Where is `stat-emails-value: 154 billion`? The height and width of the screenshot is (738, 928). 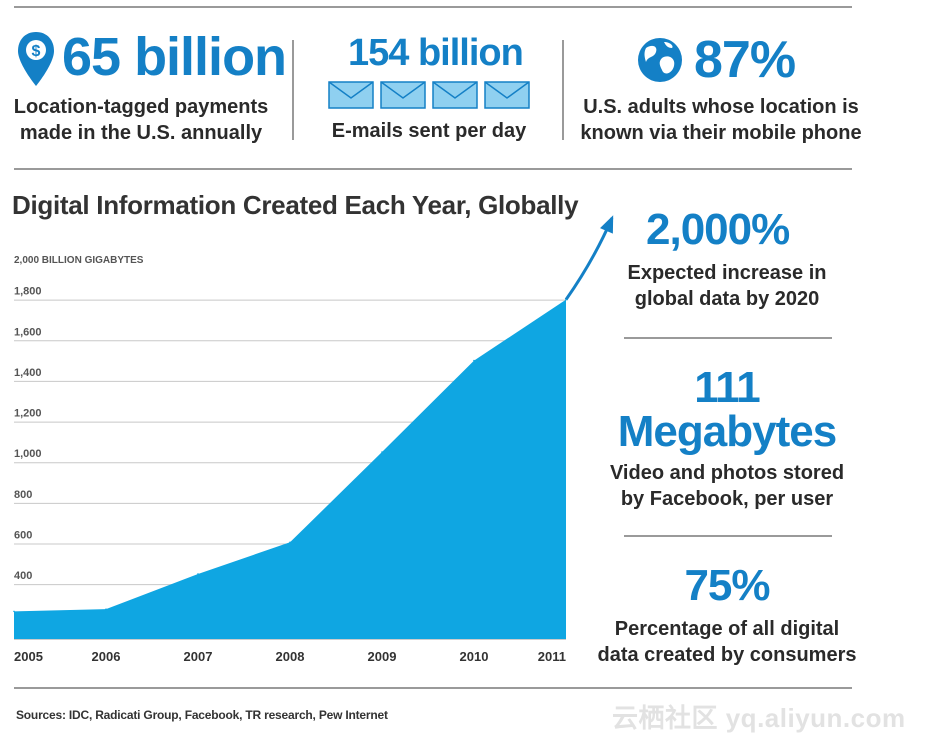 stat-emails-value: 154 billion is located at coordinates (436, 53).